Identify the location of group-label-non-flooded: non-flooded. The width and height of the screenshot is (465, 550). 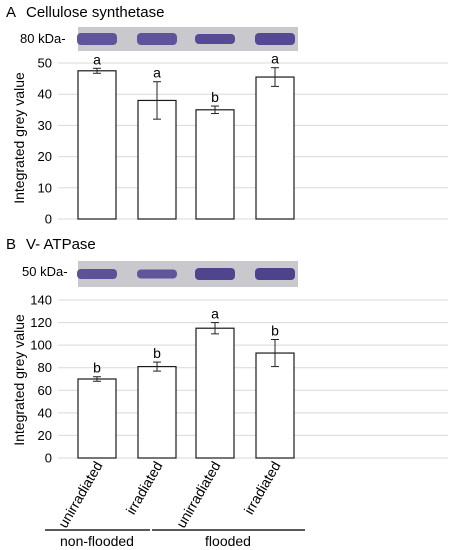
(97, 541).